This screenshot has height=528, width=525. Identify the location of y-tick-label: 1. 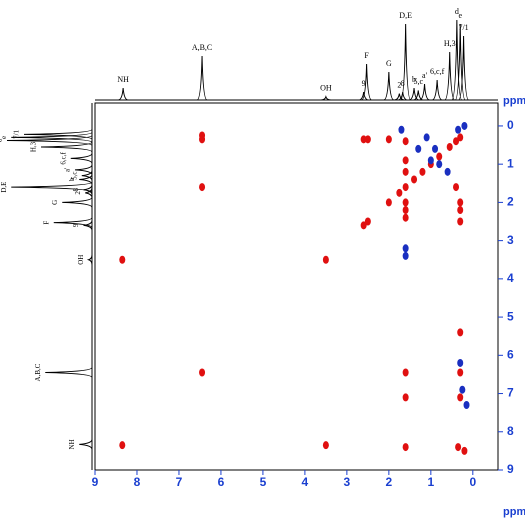
(510, 163).